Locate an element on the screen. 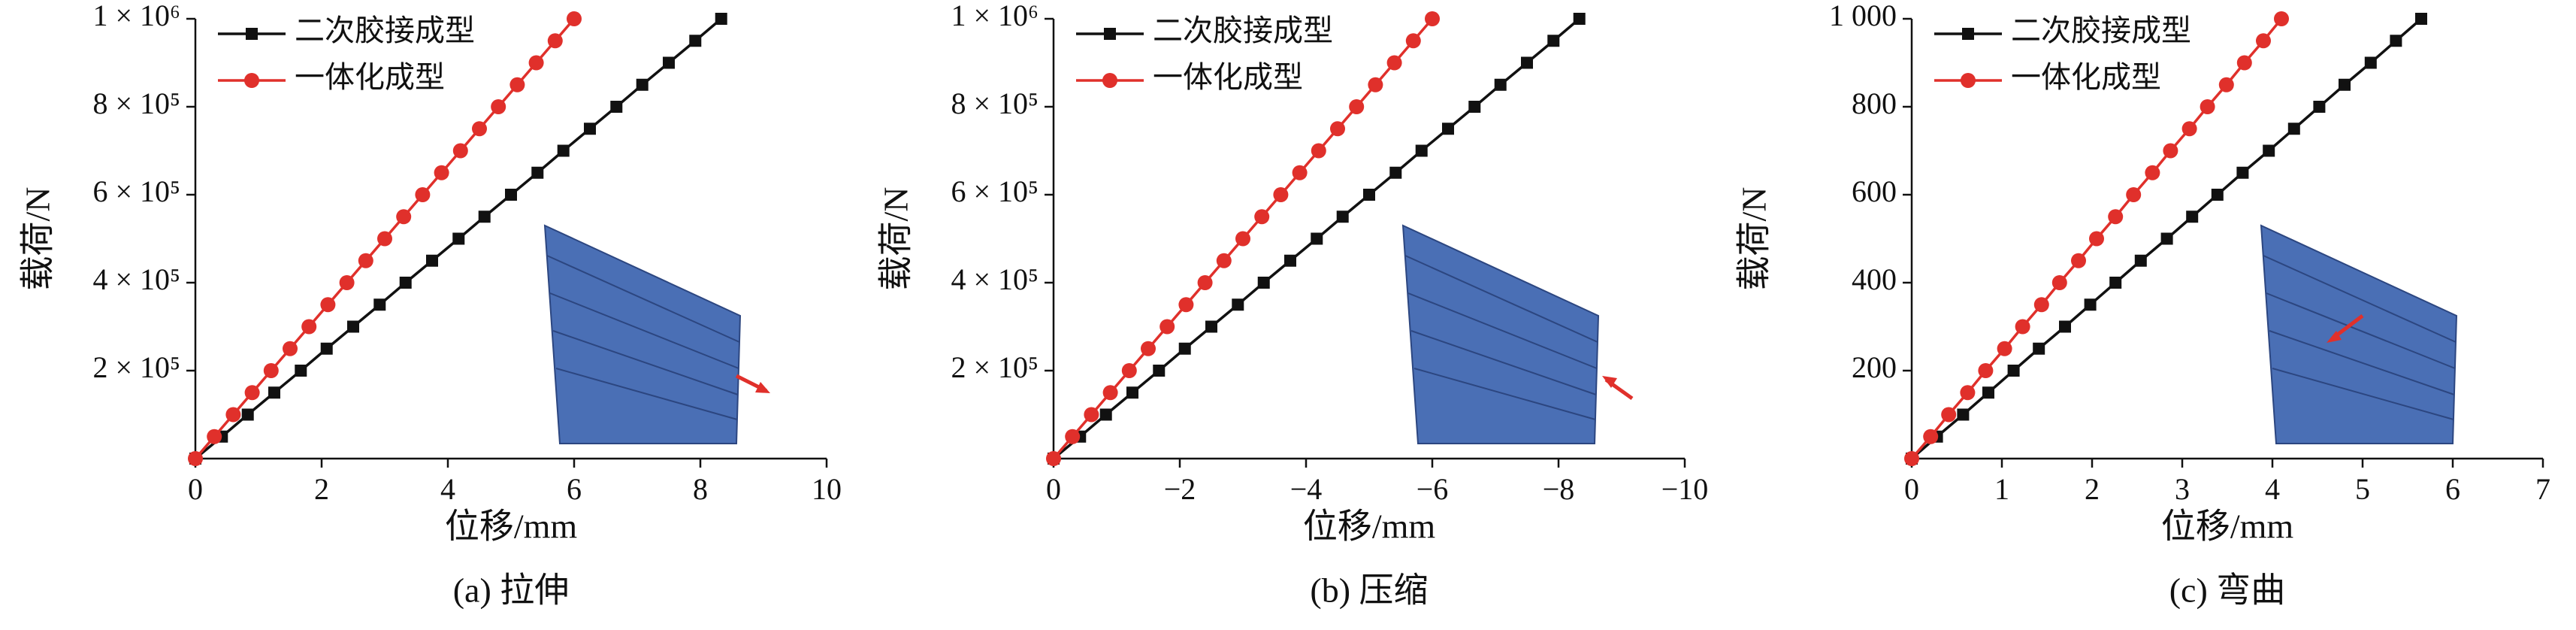  x-tick-label: −6 is located at coordinates (1432, 489).